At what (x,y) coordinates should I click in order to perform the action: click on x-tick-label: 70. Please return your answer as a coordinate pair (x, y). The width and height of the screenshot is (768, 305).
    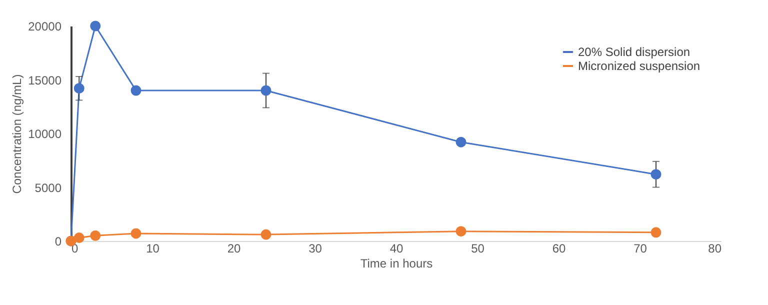
    Looking at the image, I should click on (641, 249).